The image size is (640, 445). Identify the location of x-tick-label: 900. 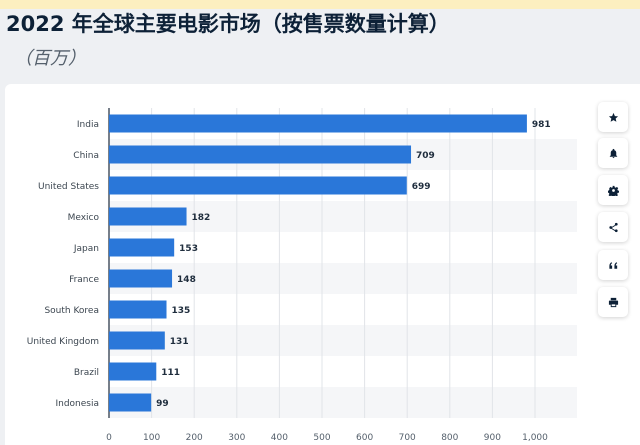
(492, 438).